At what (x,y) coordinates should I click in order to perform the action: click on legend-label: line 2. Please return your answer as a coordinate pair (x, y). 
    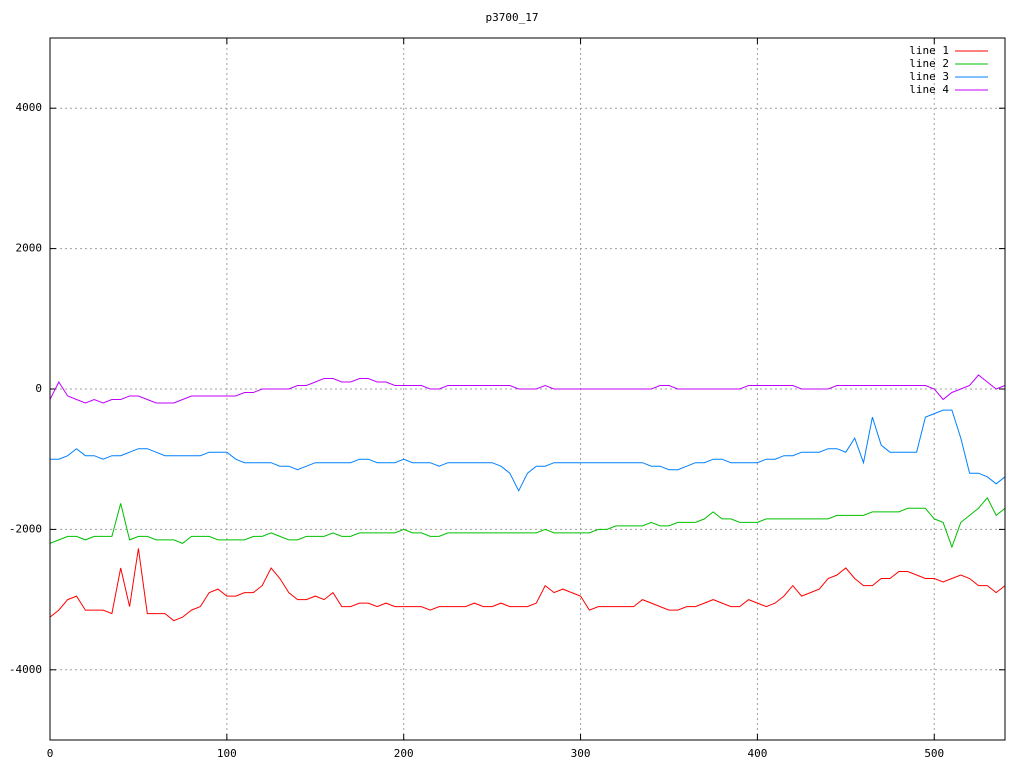
    Looking at the image, I should click on (929, 63).